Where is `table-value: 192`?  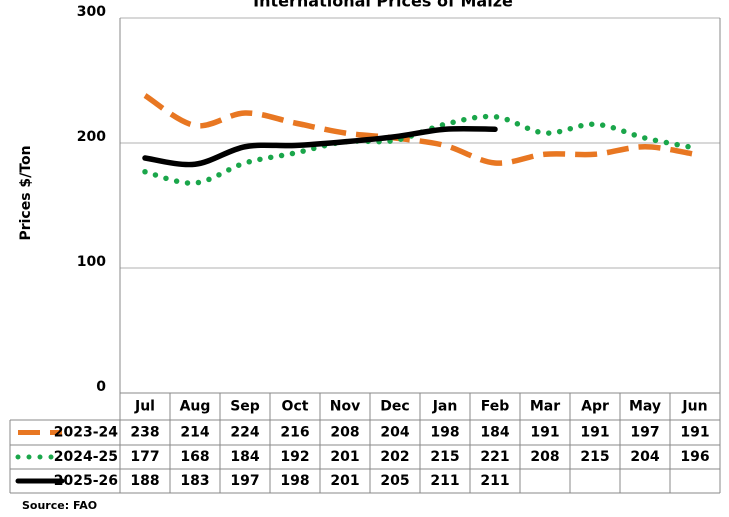
table-value: 192 is located at coordinates (294, 457).